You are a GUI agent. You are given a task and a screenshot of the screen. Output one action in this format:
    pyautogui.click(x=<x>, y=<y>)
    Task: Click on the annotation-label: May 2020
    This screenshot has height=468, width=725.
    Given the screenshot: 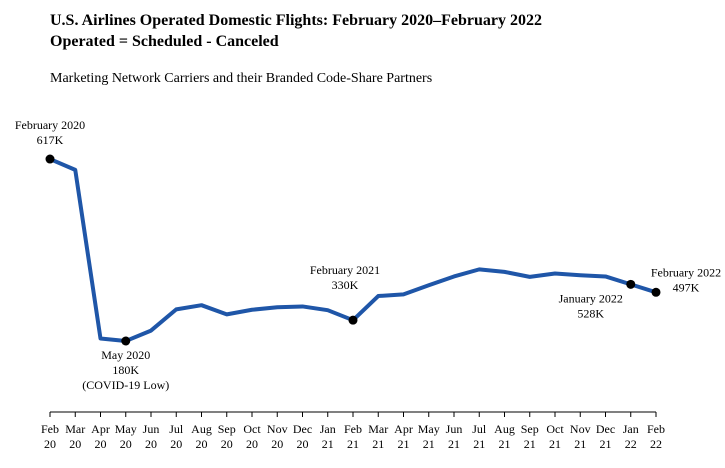 What is the action you would take?
    pyautogui.click(x=125, y=355)
    